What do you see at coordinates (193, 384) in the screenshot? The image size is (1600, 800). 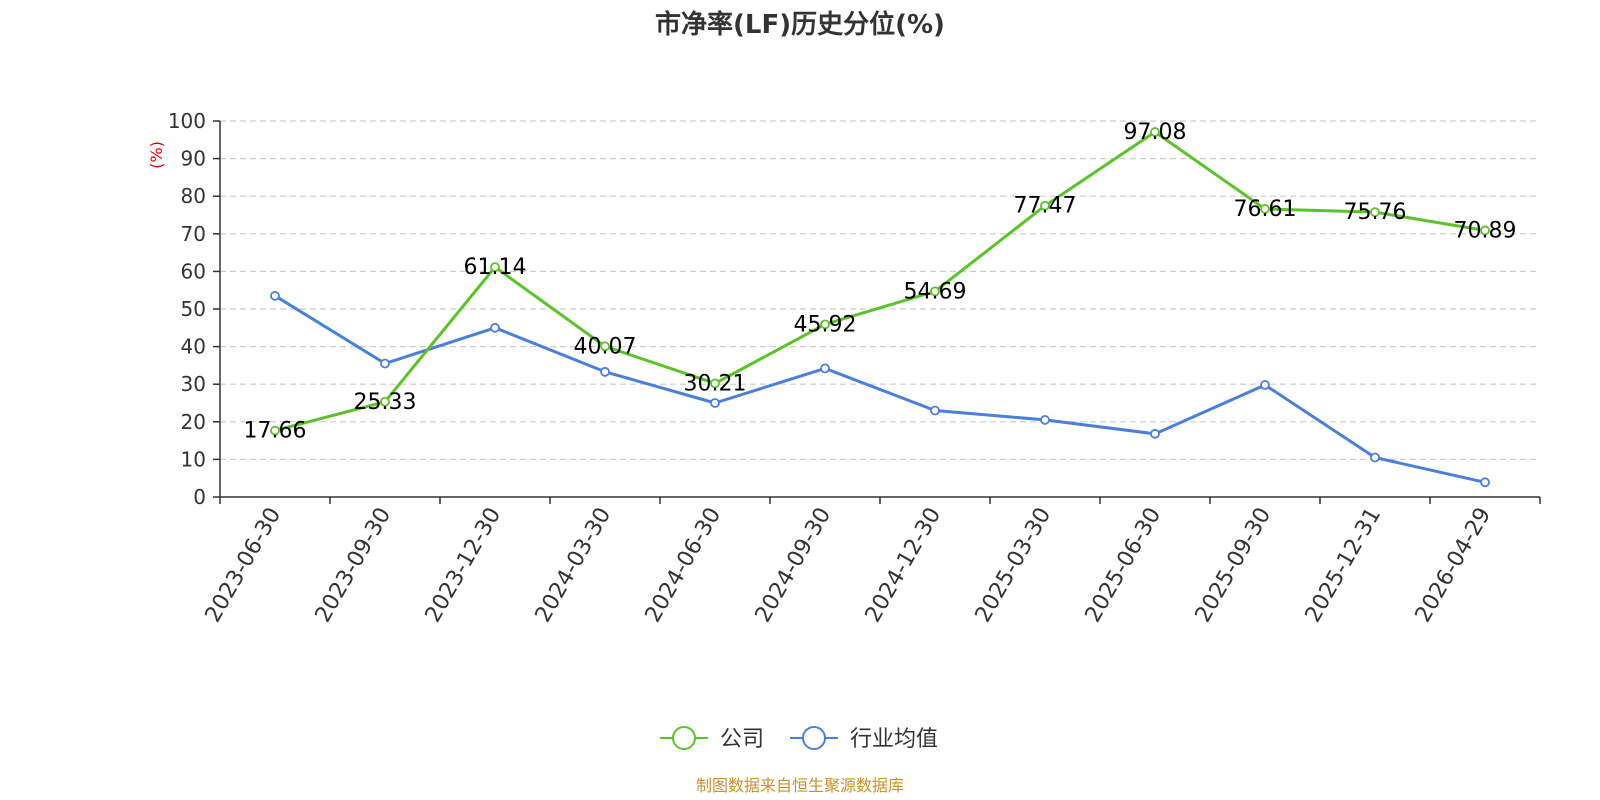 I see `y-tick-label: 30` at bounding box center [193, 384].